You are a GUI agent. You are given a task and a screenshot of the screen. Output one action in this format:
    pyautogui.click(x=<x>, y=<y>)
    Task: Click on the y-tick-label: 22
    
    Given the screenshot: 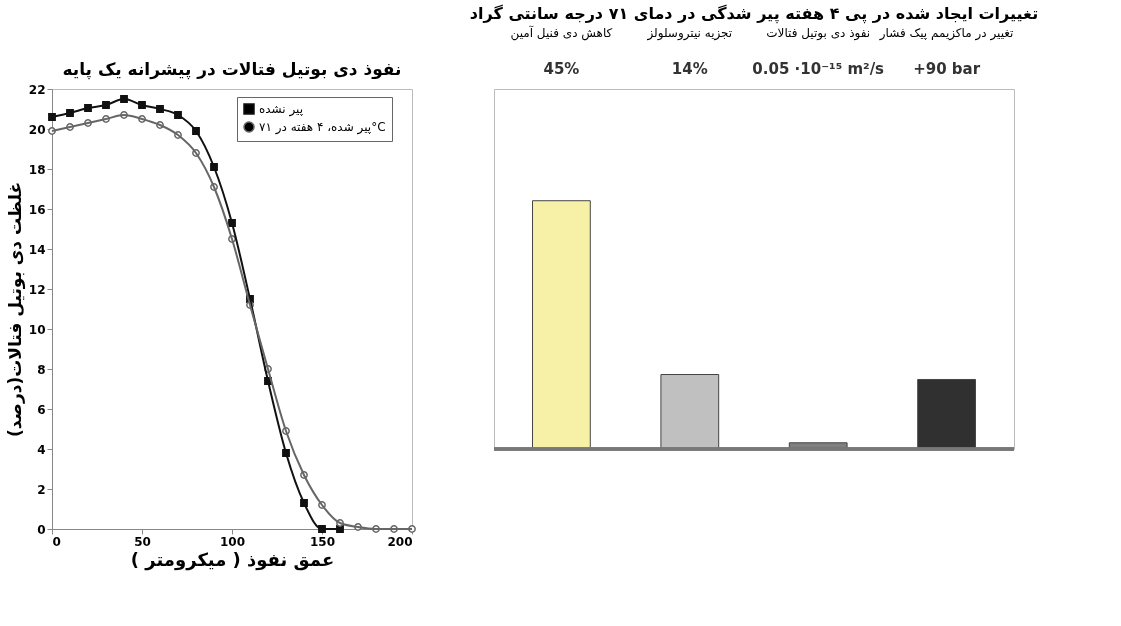 What is the action you would take?
    pyautogui.click(x=37, y=89)
    